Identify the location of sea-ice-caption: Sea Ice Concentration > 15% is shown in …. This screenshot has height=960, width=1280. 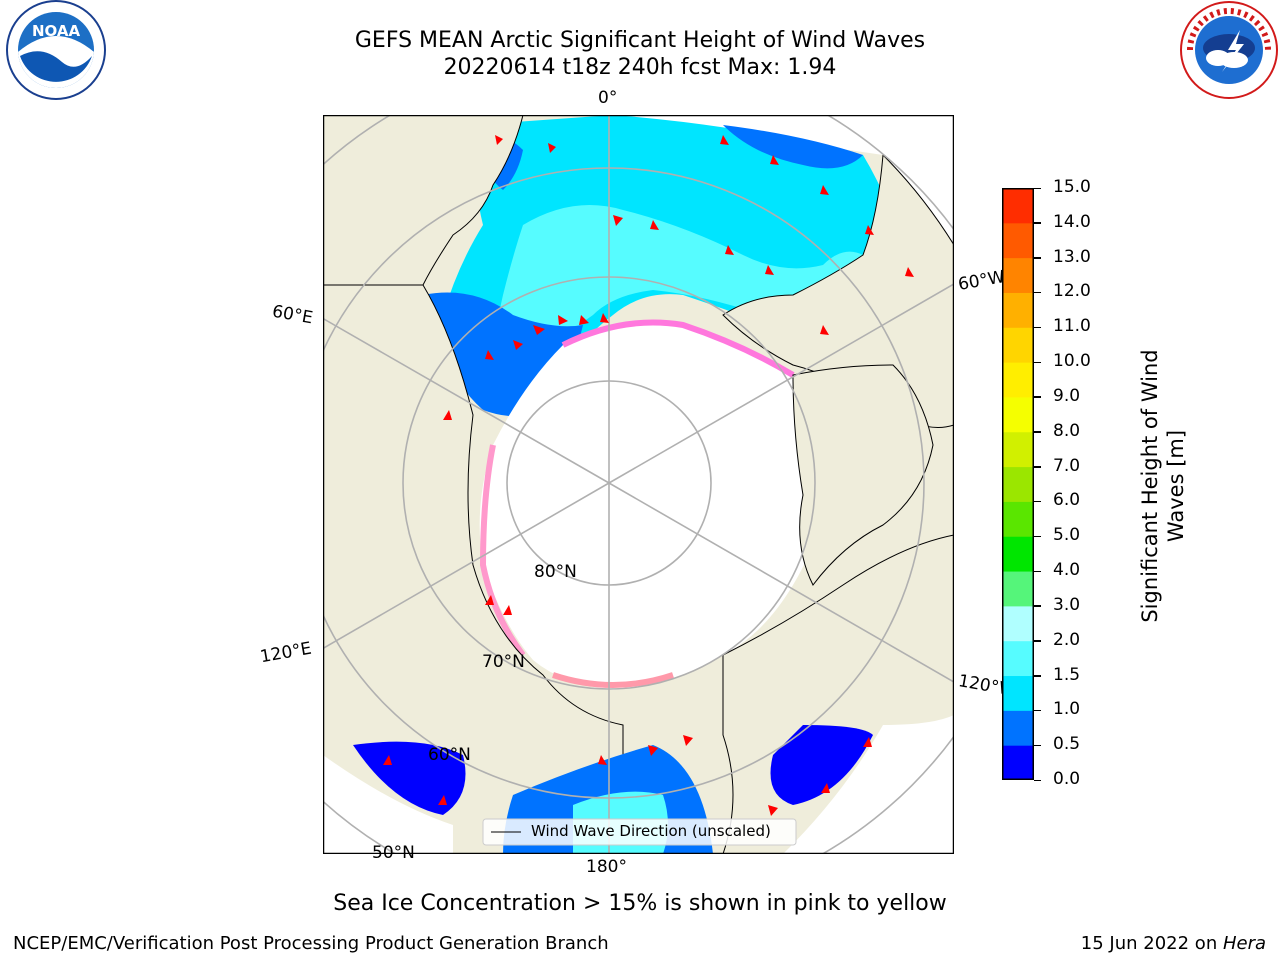
(640, 903).